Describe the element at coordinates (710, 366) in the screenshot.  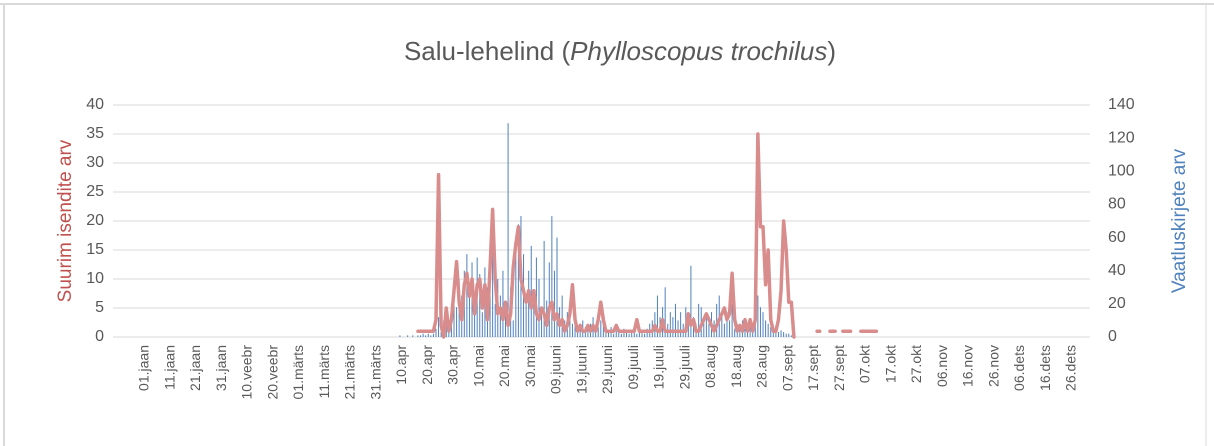
I see `x-tick-label: 08.aug` at that location.